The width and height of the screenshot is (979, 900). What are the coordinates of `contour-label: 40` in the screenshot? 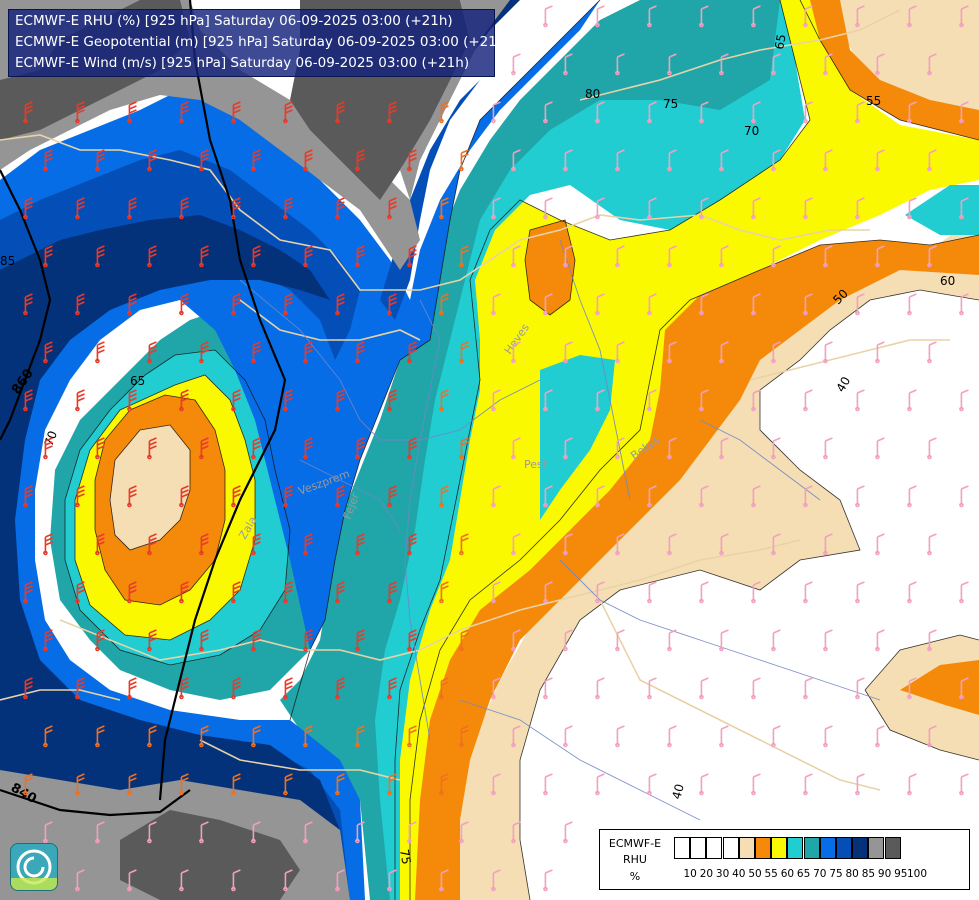 It's located at (677, 791).